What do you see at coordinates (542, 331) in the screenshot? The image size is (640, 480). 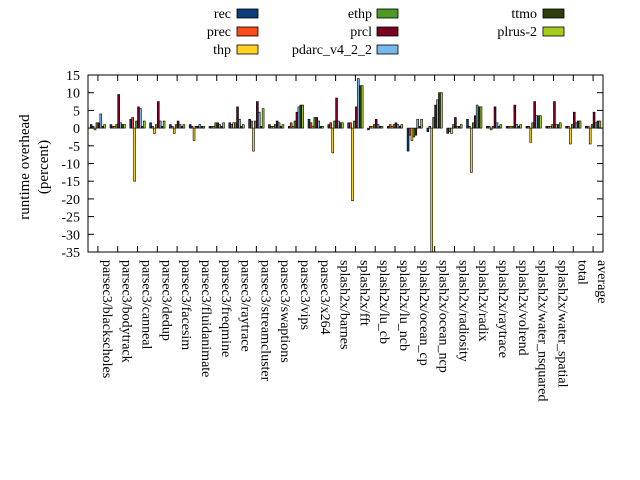 I see `x-tick-label: splash2x/water_nsquared` at bounding box center [542, 331].